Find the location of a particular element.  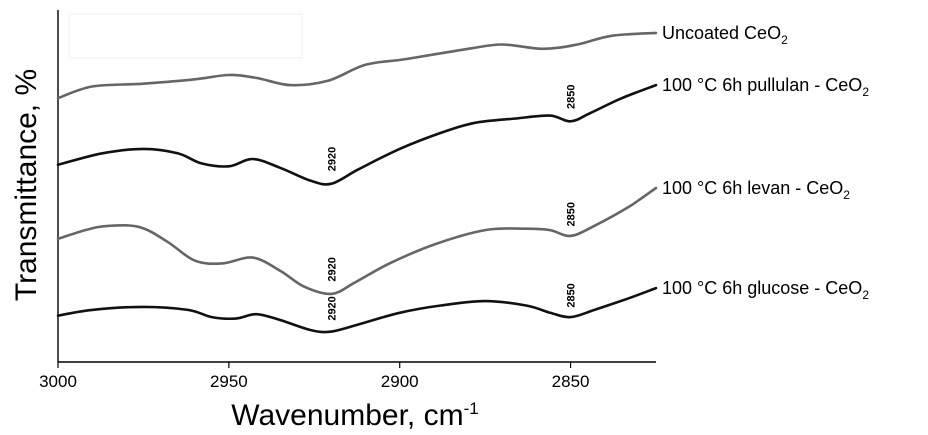

legend-placeholder-box is located at coordinates (185, 36).